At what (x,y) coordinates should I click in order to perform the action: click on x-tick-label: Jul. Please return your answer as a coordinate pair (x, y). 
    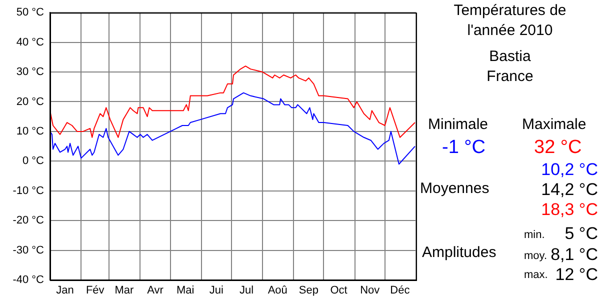
    Looking at the image, I should click on (247, 290).